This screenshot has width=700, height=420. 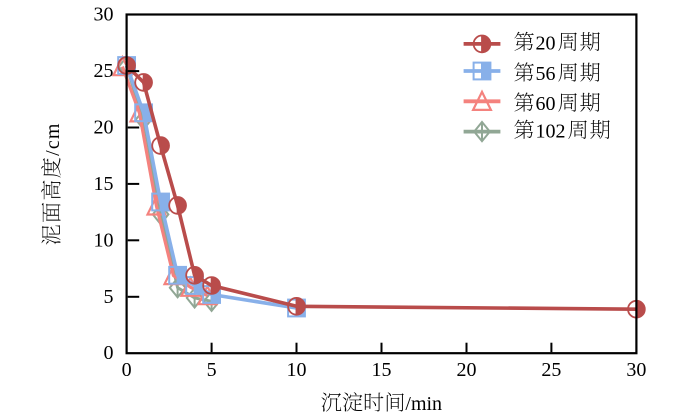 I want to click on svg-text: 56, so click(x=546, y=74).